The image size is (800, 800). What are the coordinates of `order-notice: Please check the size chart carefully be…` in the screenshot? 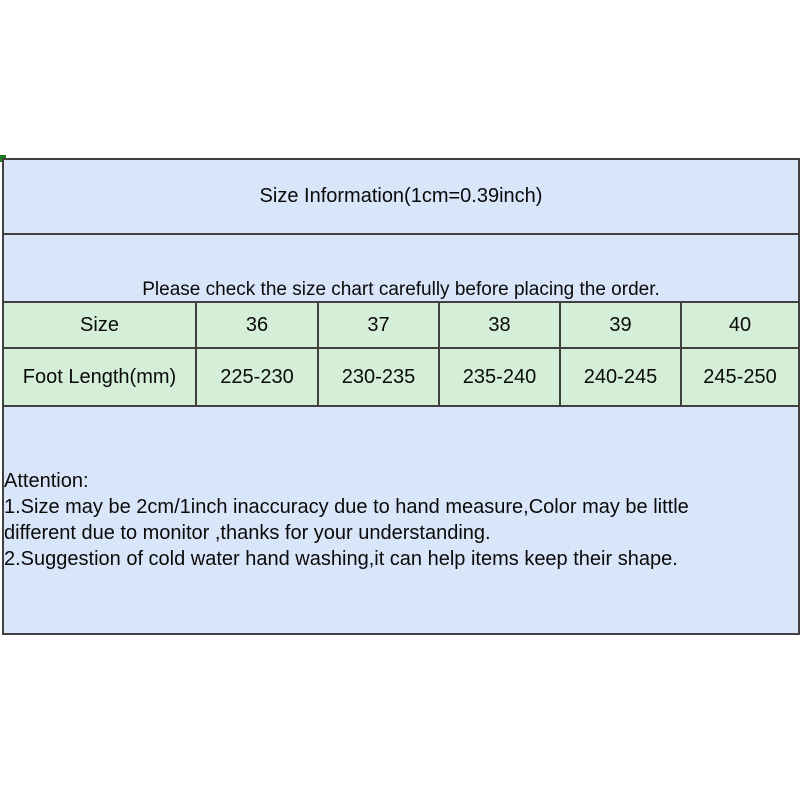 It's located at (400, 268).